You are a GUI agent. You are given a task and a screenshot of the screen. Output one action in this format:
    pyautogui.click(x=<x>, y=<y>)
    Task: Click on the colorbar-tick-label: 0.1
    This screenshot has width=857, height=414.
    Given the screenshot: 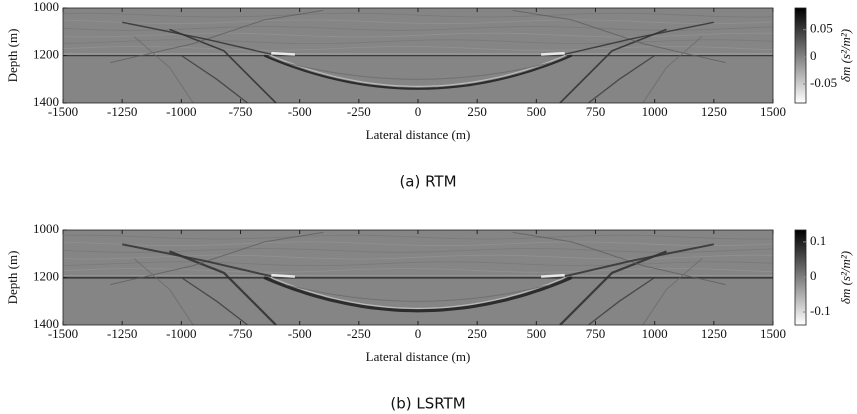 What is the action you would take?
    pyautogui.click(x=818, y=240)
    